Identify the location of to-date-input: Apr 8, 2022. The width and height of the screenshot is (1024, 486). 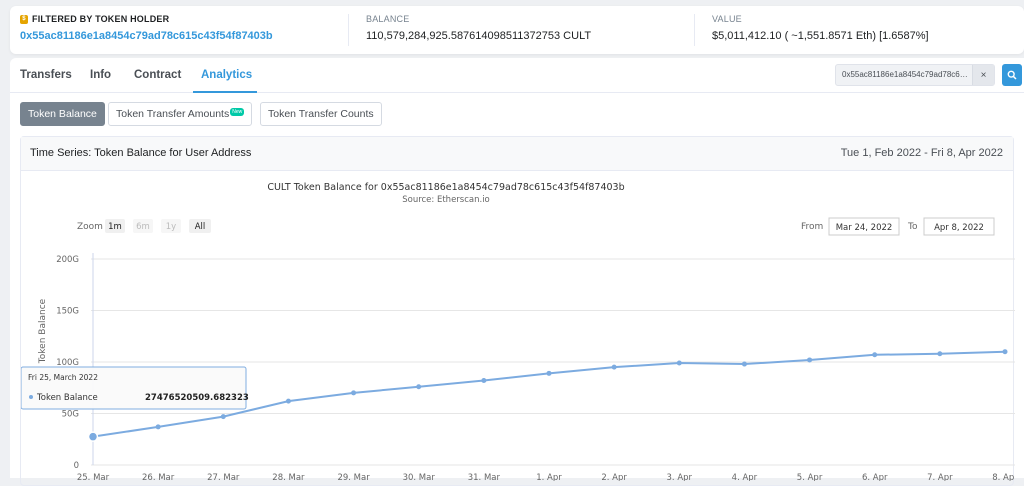
(959, 226).